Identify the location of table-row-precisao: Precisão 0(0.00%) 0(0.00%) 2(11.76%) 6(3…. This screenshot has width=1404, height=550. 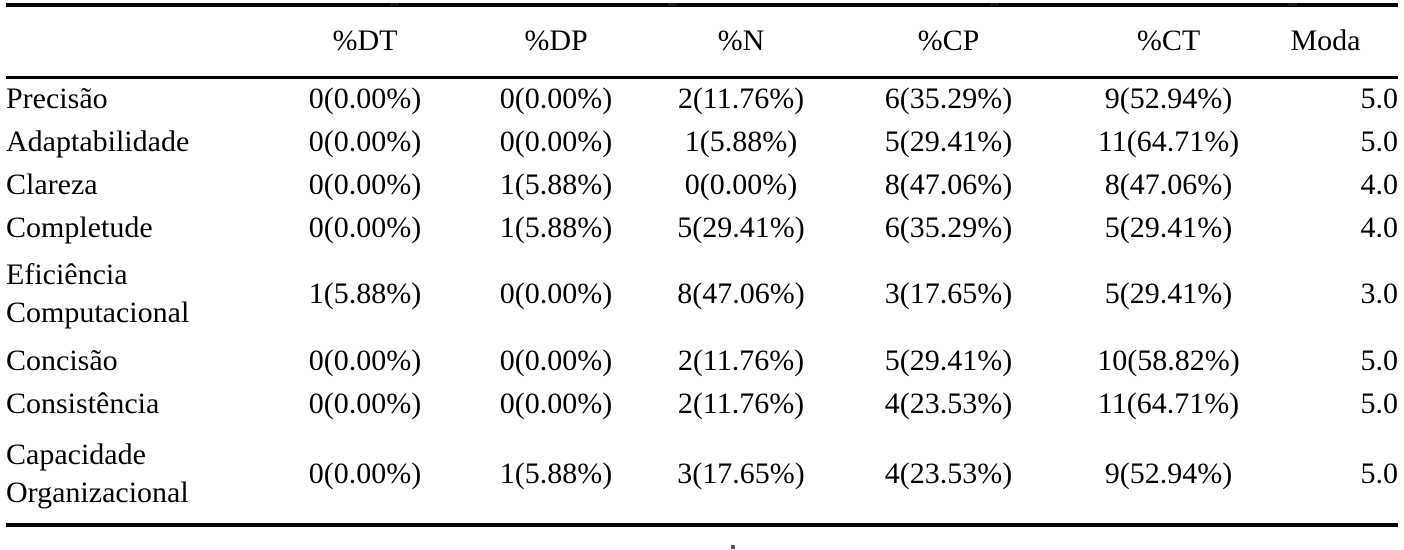
(702, 98).